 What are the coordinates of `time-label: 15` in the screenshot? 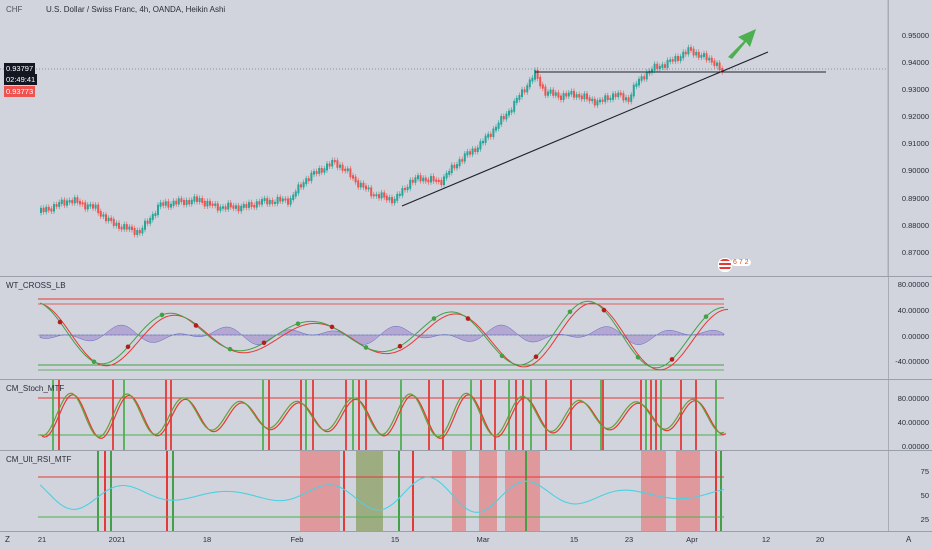 It's located at (395, 539).